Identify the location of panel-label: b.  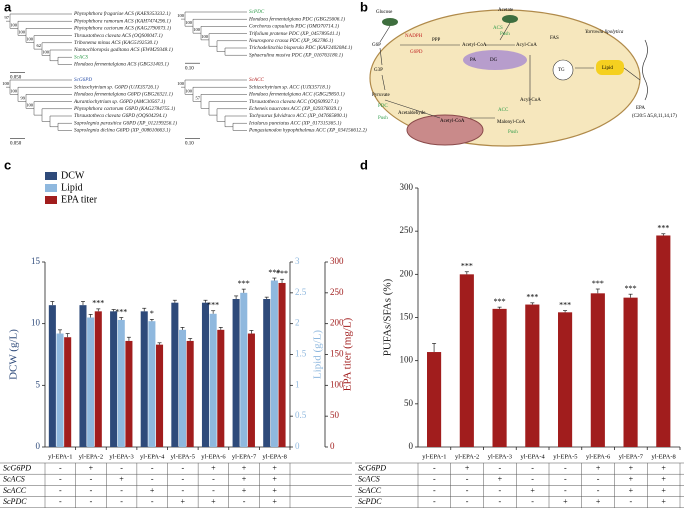
(364, 7).